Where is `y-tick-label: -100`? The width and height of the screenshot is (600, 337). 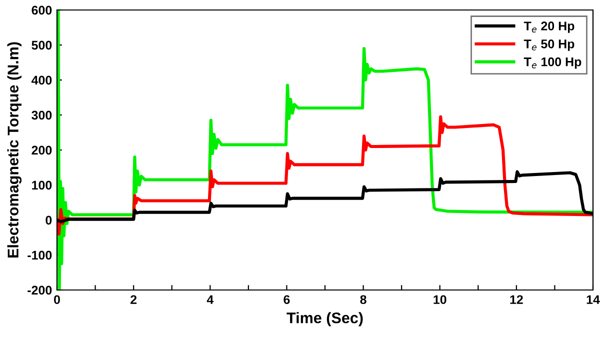 y-tick-label: -100 is located at coordinates (40, 255).